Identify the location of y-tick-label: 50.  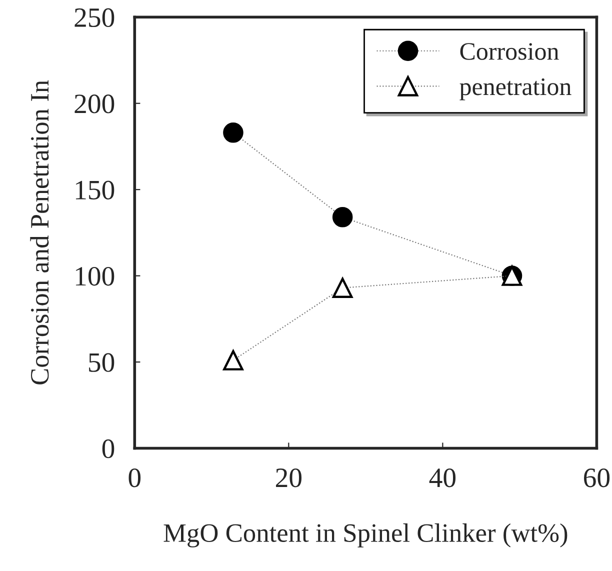
(101, 362).